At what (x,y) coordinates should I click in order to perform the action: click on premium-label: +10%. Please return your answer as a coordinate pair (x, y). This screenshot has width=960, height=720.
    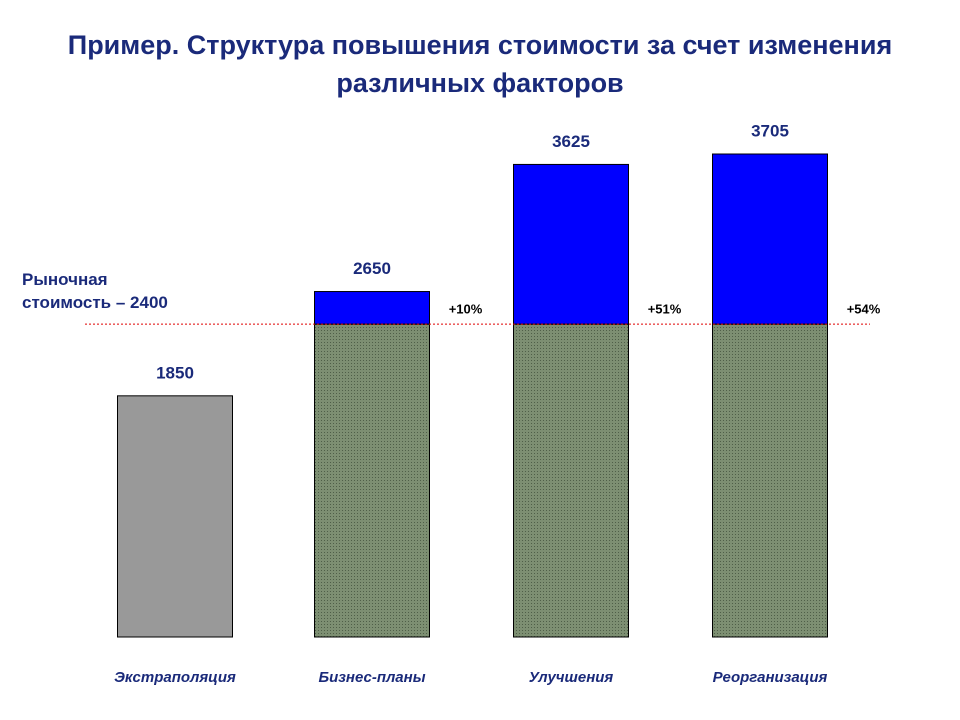
    Looking at the image, I should click on (466, 309).